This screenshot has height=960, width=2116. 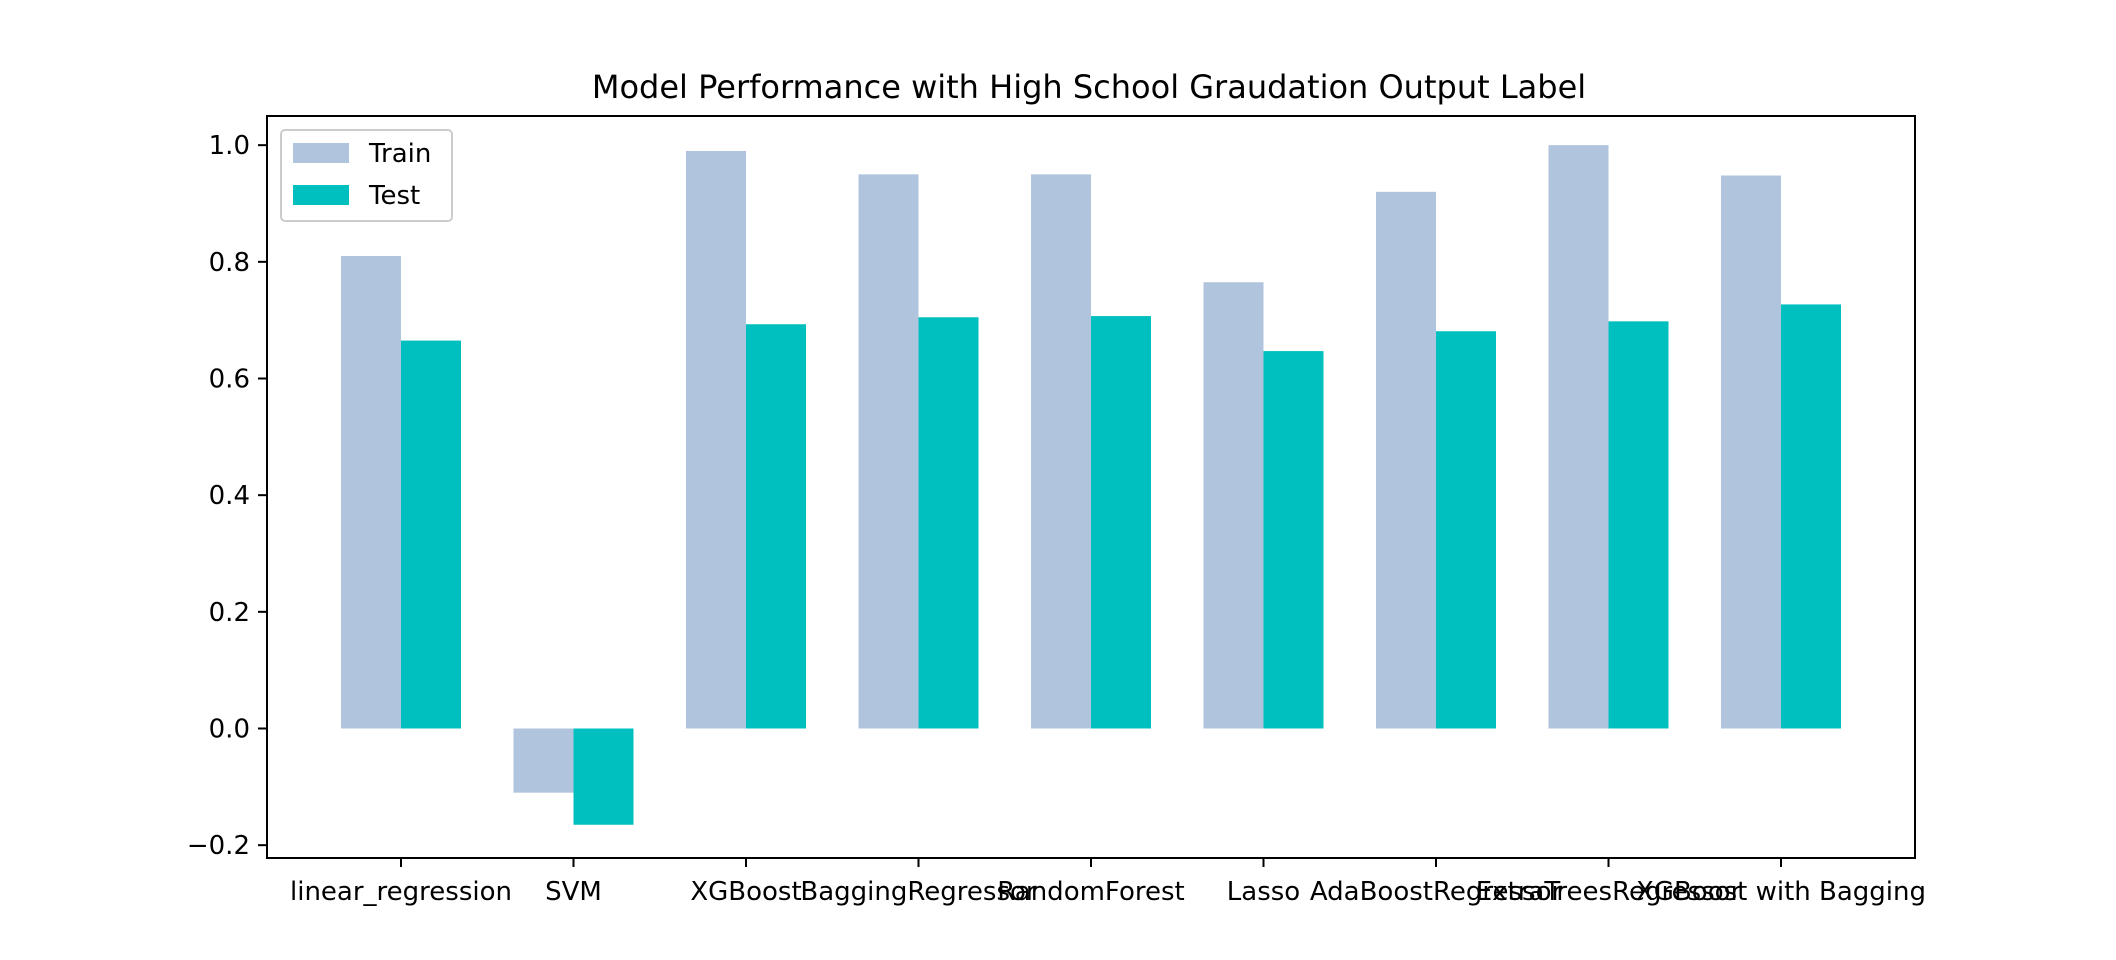 What do you see at coordinates (1609, 892) in the screenshot?
I see `x-tick-label: ExtraTreesRegressor` at bounding box center [1609, 892].